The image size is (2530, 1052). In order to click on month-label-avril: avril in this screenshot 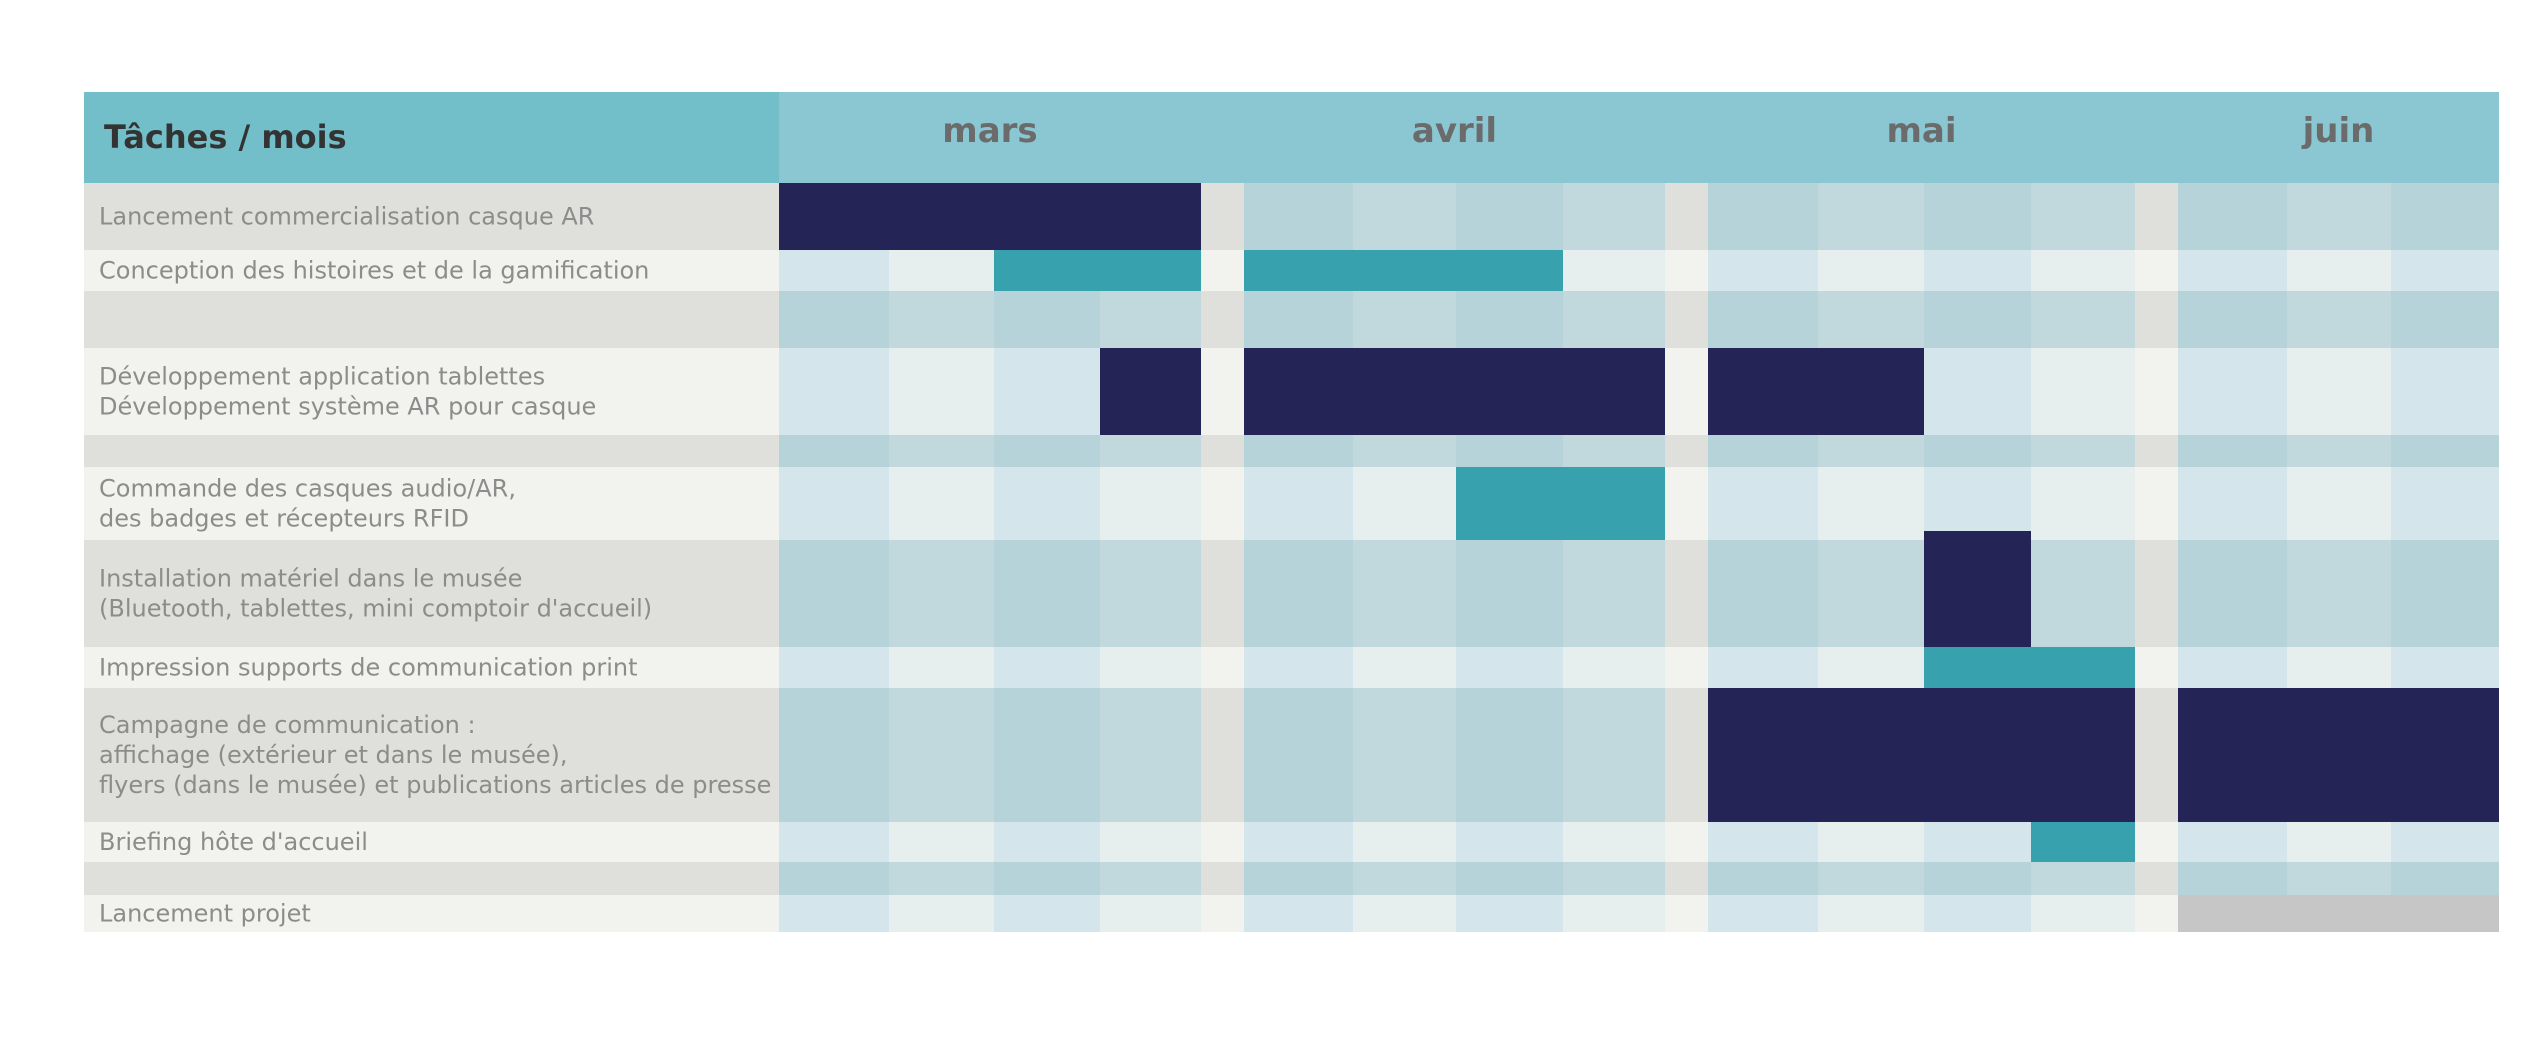, I will do `click(1454, 131)`.